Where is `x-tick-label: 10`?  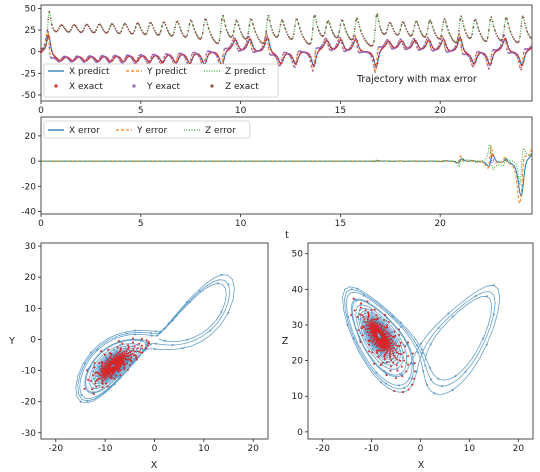
x-tick-label: 10 is located at coordinates (241, 224).